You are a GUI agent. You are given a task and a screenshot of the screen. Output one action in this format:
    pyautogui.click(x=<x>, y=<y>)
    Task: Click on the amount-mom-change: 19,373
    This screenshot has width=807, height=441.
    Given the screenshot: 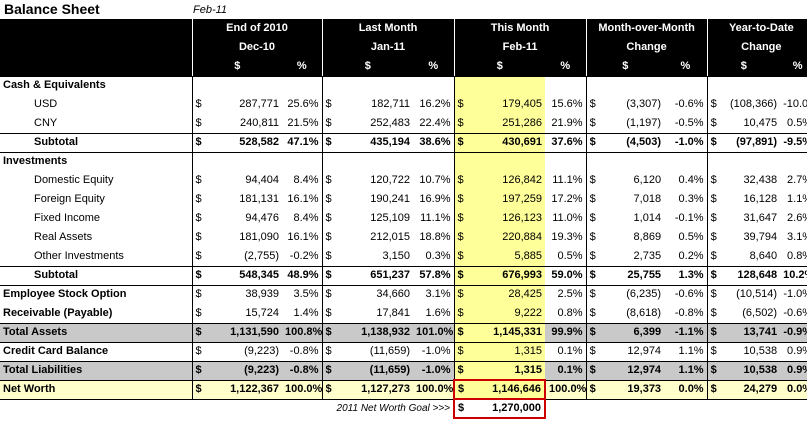 What is the action you would take?
    pyautogui.click(x=633, y=389)
    